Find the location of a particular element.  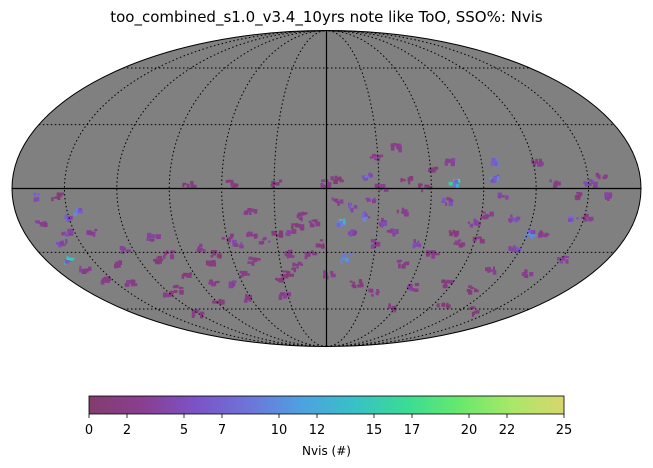

colorbar-tick-label: 12 is located at coordinates (317, 430).